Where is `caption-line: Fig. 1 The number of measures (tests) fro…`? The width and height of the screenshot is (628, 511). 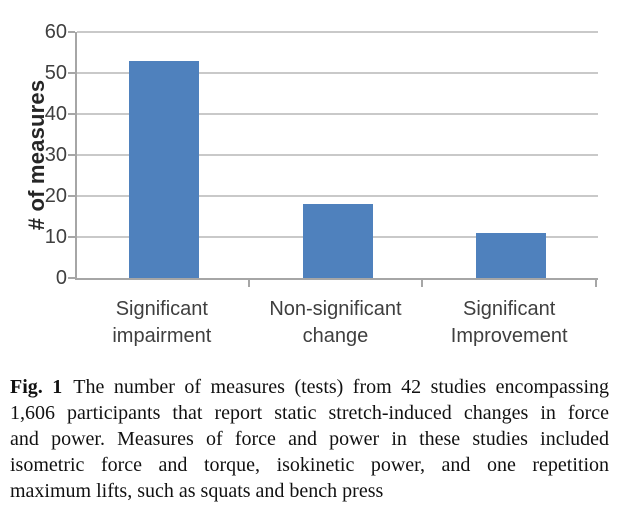 caption-line: Fig. 1 The number of measures (tests) fro… is located at coordinates (309, 387).